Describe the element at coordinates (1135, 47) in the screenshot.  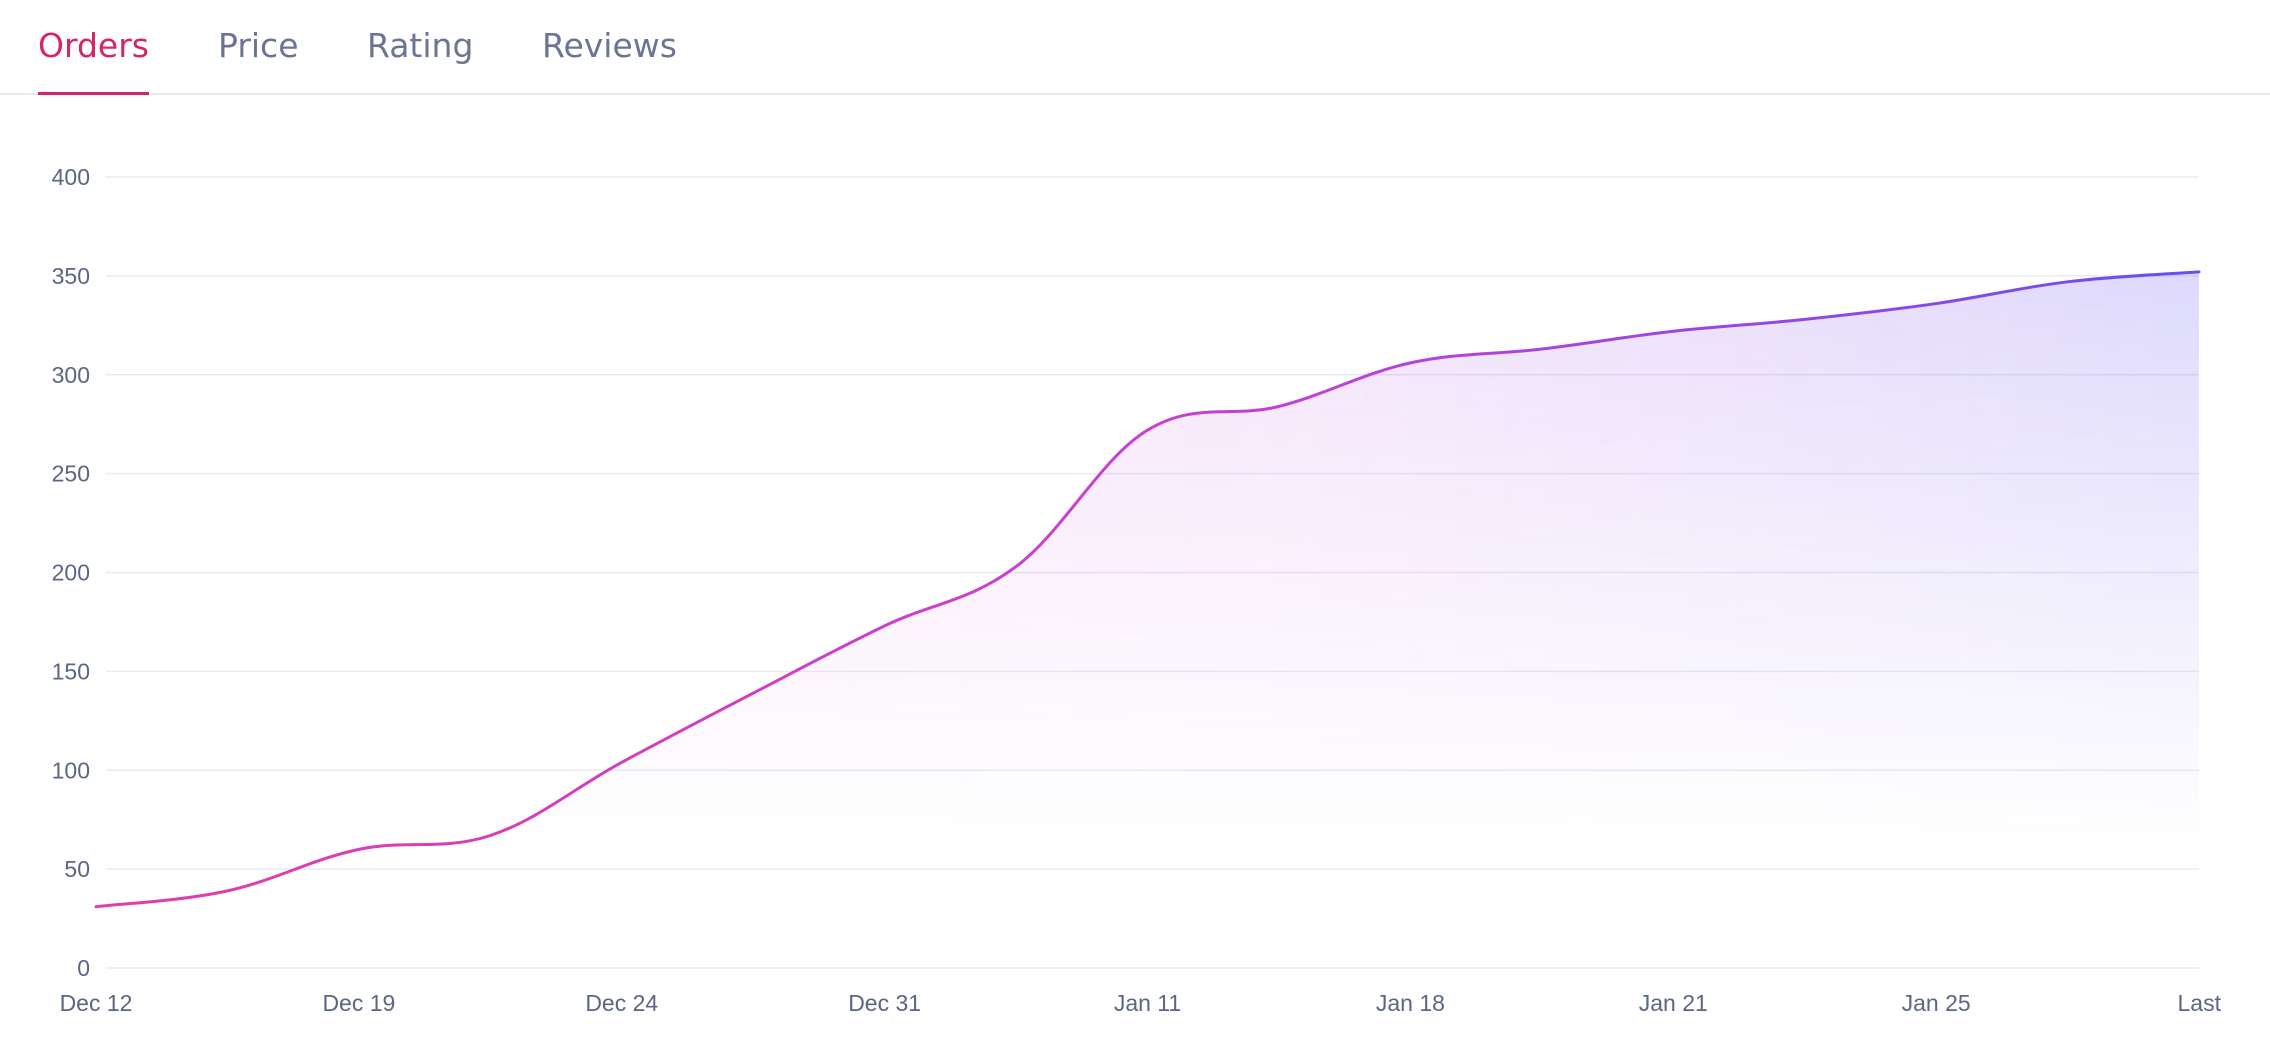
I see `tab-bar: Orders Price Rating Reviews` at that location.